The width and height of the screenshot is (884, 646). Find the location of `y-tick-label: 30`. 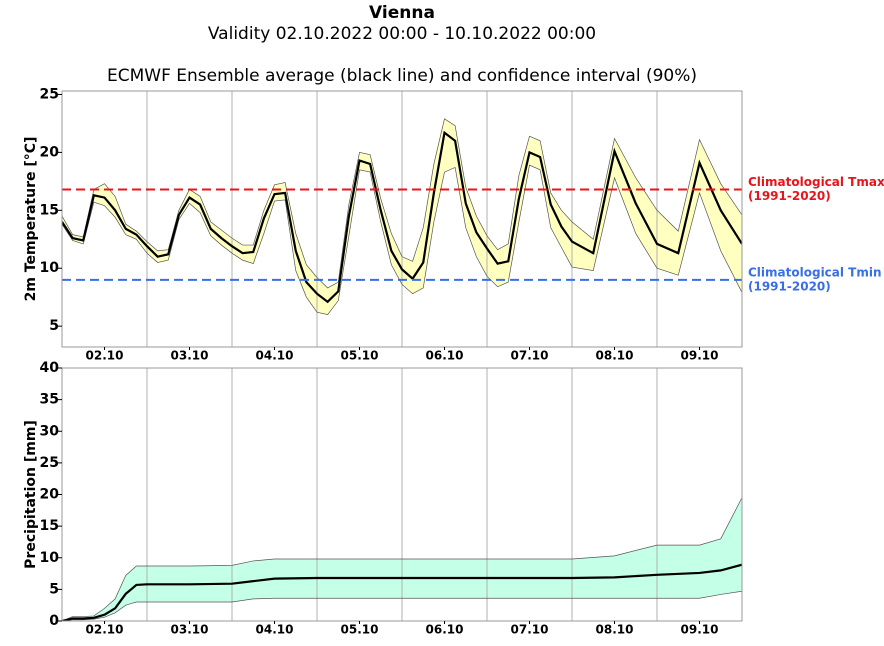

y-tick-label: 30 is located at coordinates (50, 431).